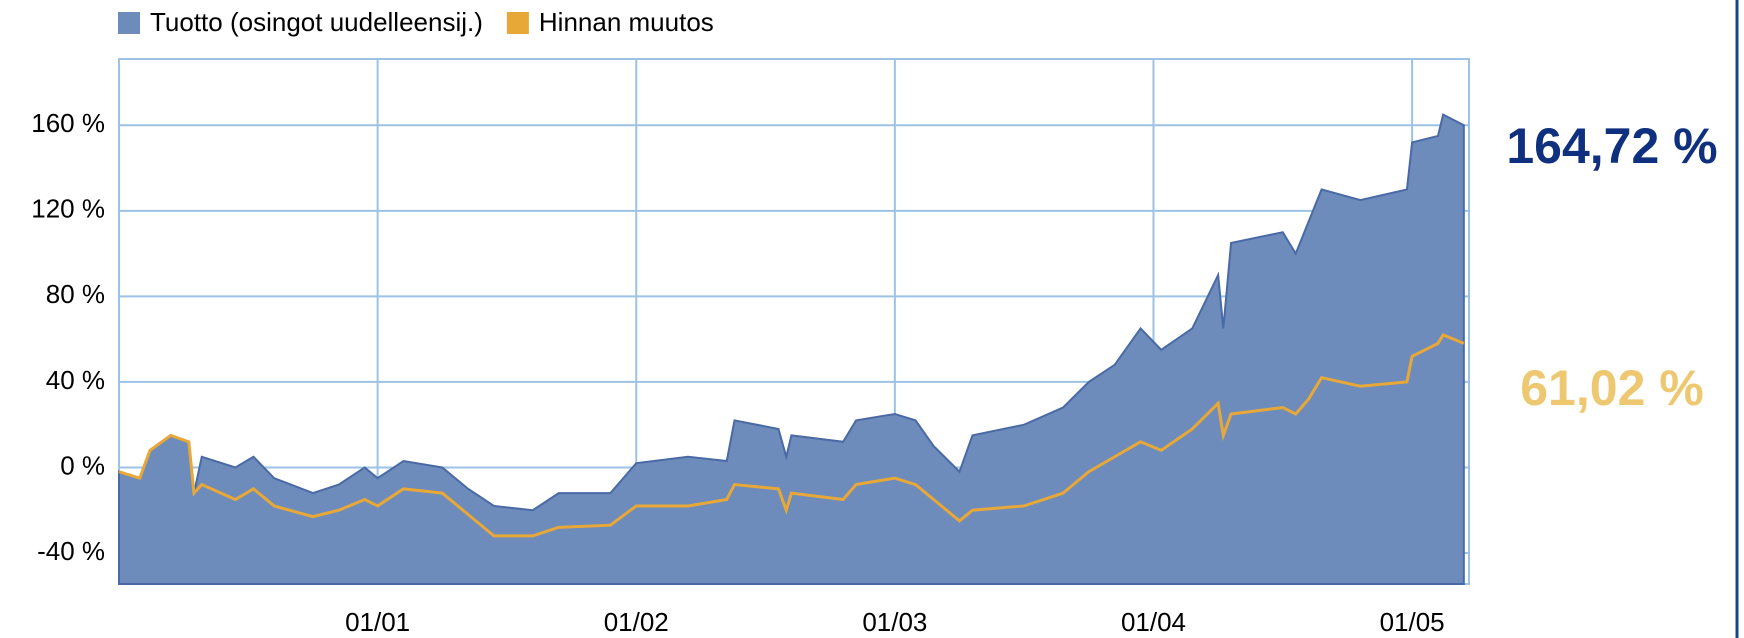  Describe the element at coordinates (68, 123) in the screenshot. I see `y-tick-label: 160 %` at that location.